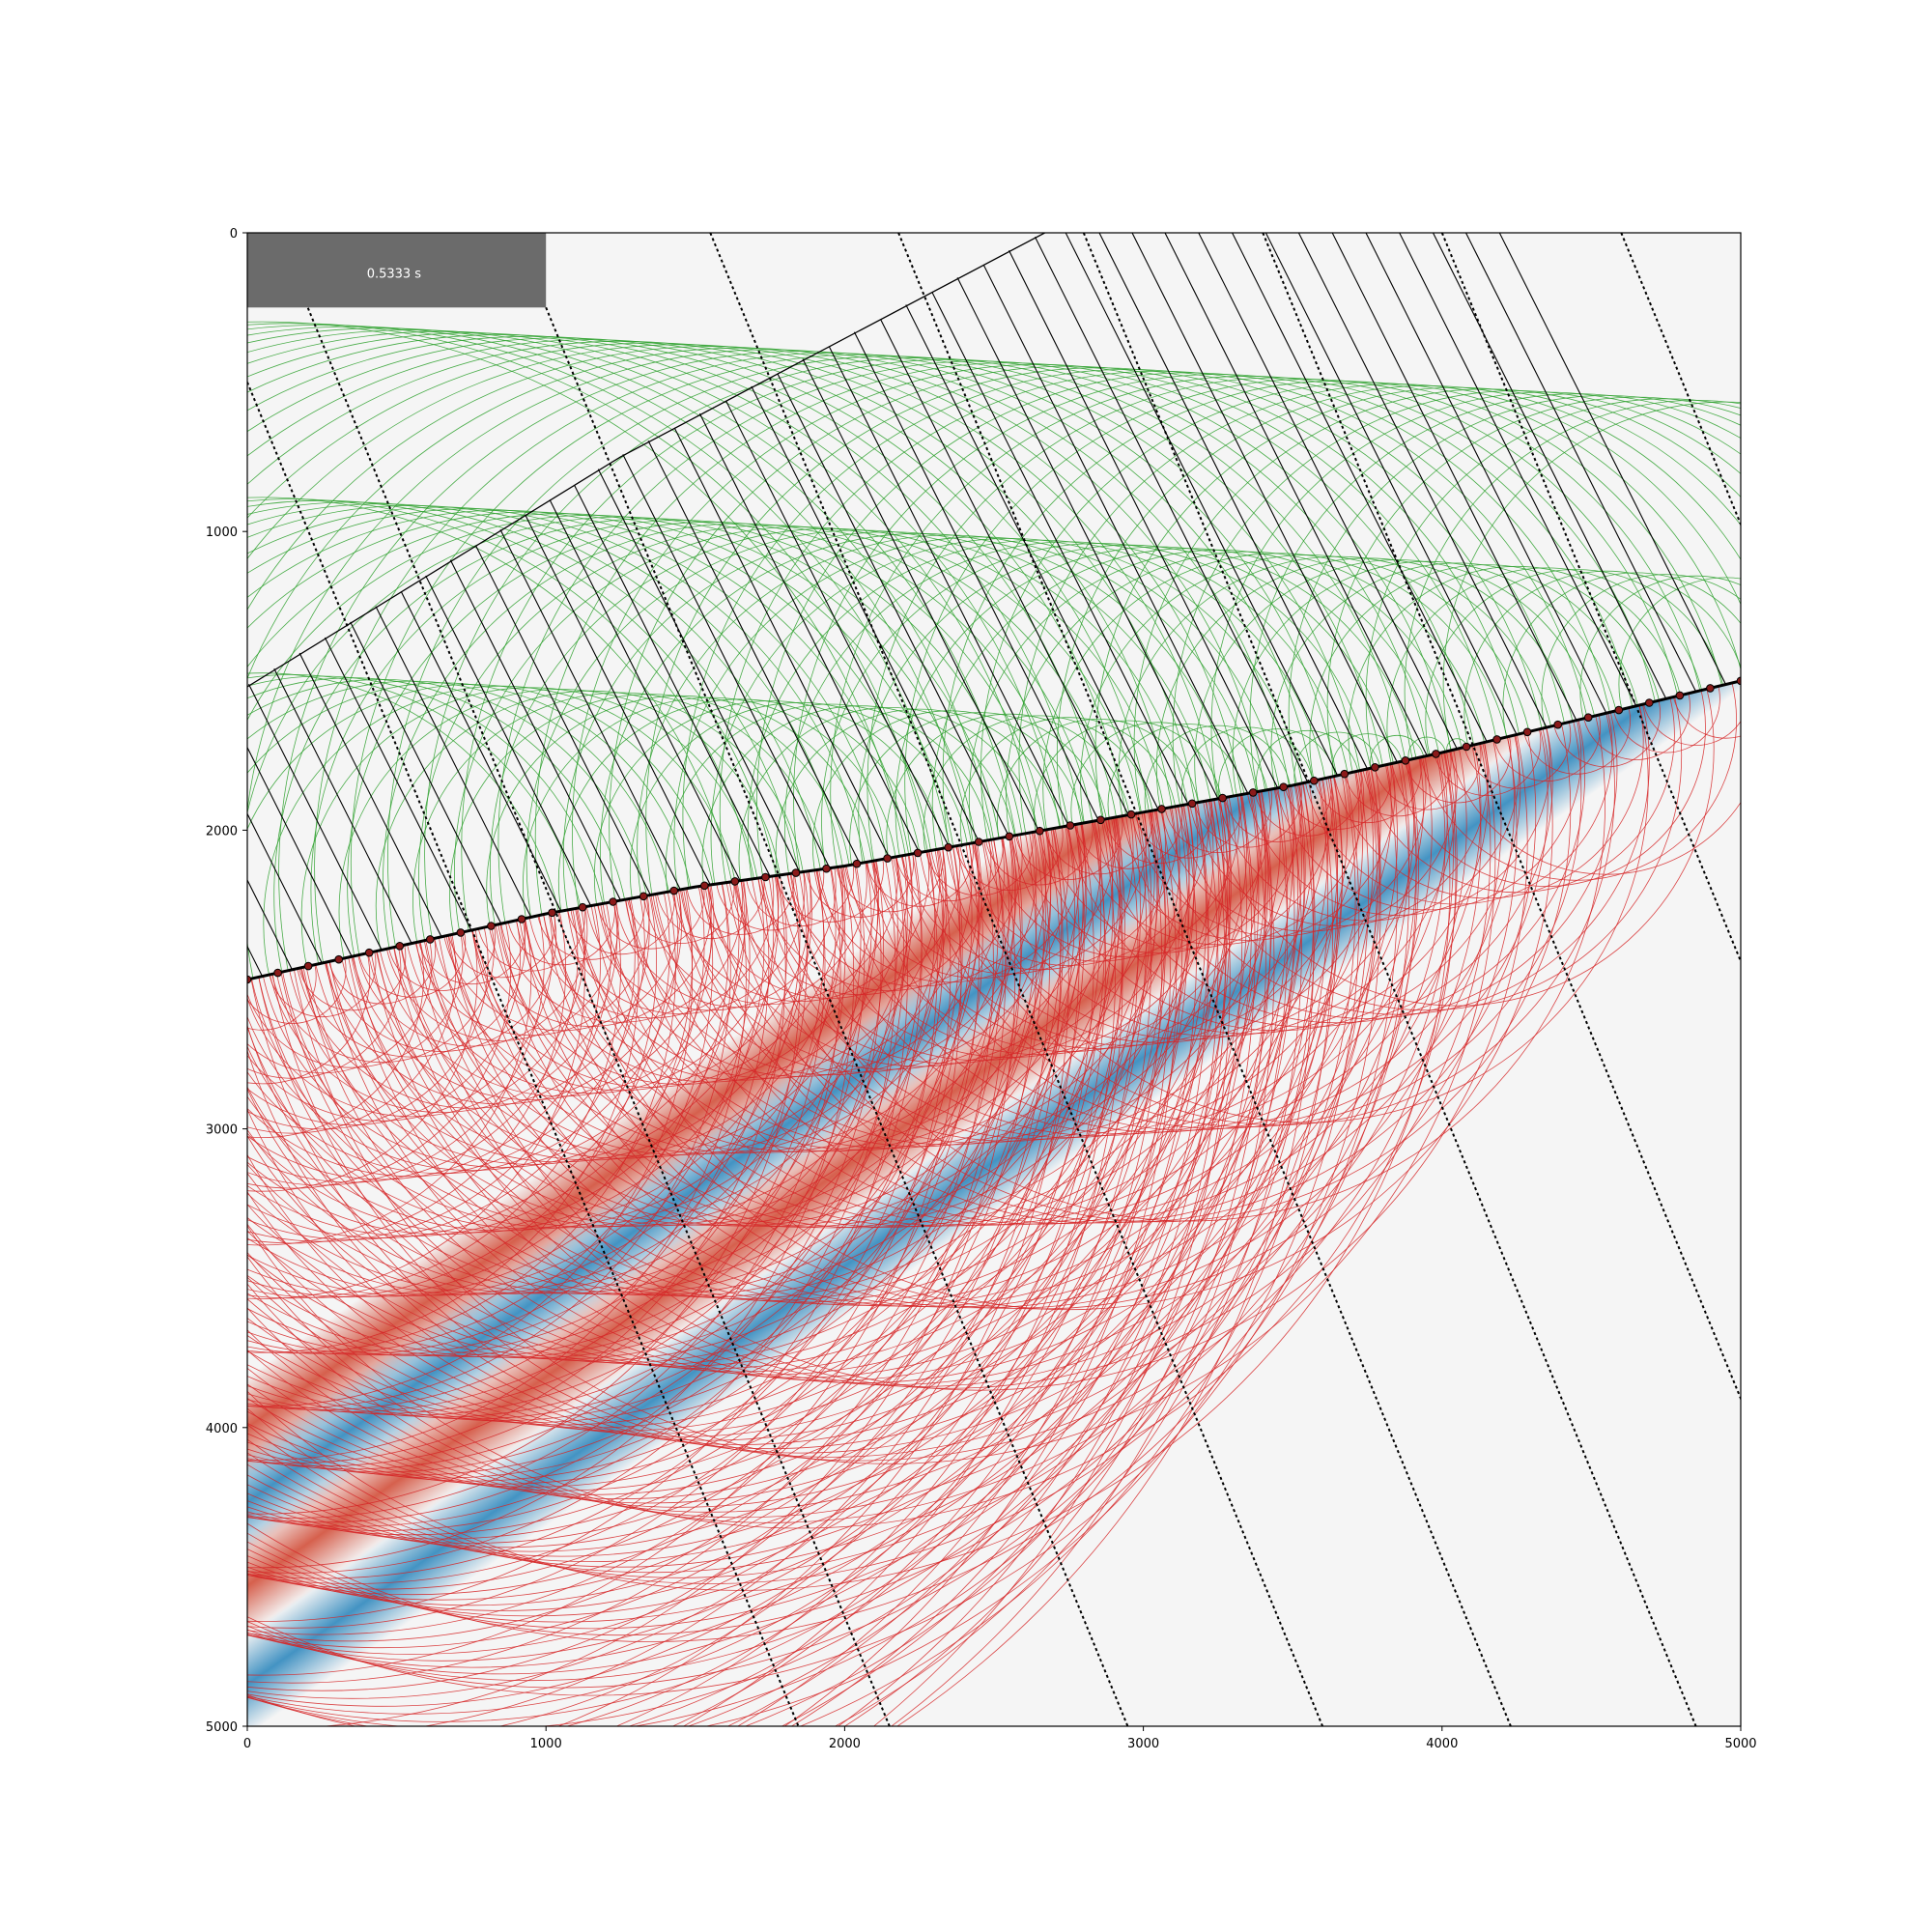  What do you see at coordinates (222, 533) in the screenshot?
I see `y-tick-label: 1000` at bounding box center [222, 533].